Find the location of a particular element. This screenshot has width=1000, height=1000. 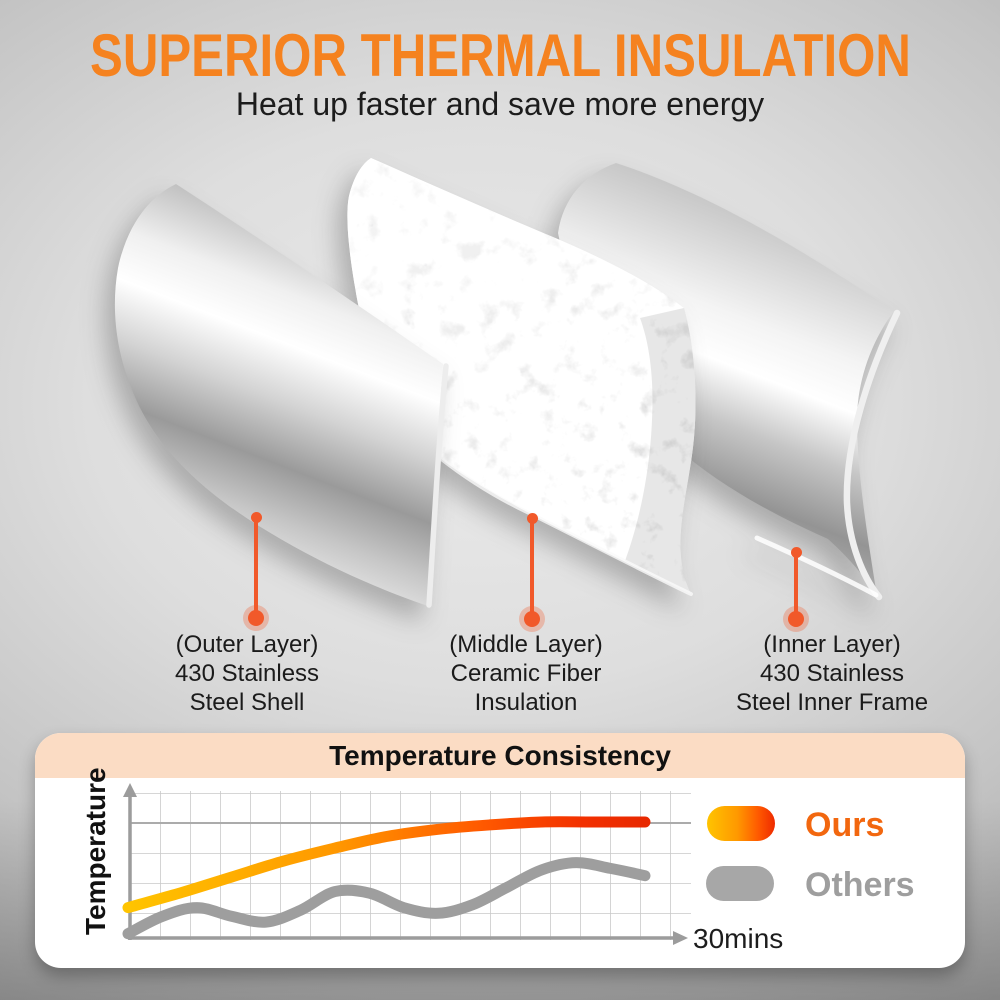

page-subtitle: Heat up faster and save more energy is located at coordinates (500, 104).